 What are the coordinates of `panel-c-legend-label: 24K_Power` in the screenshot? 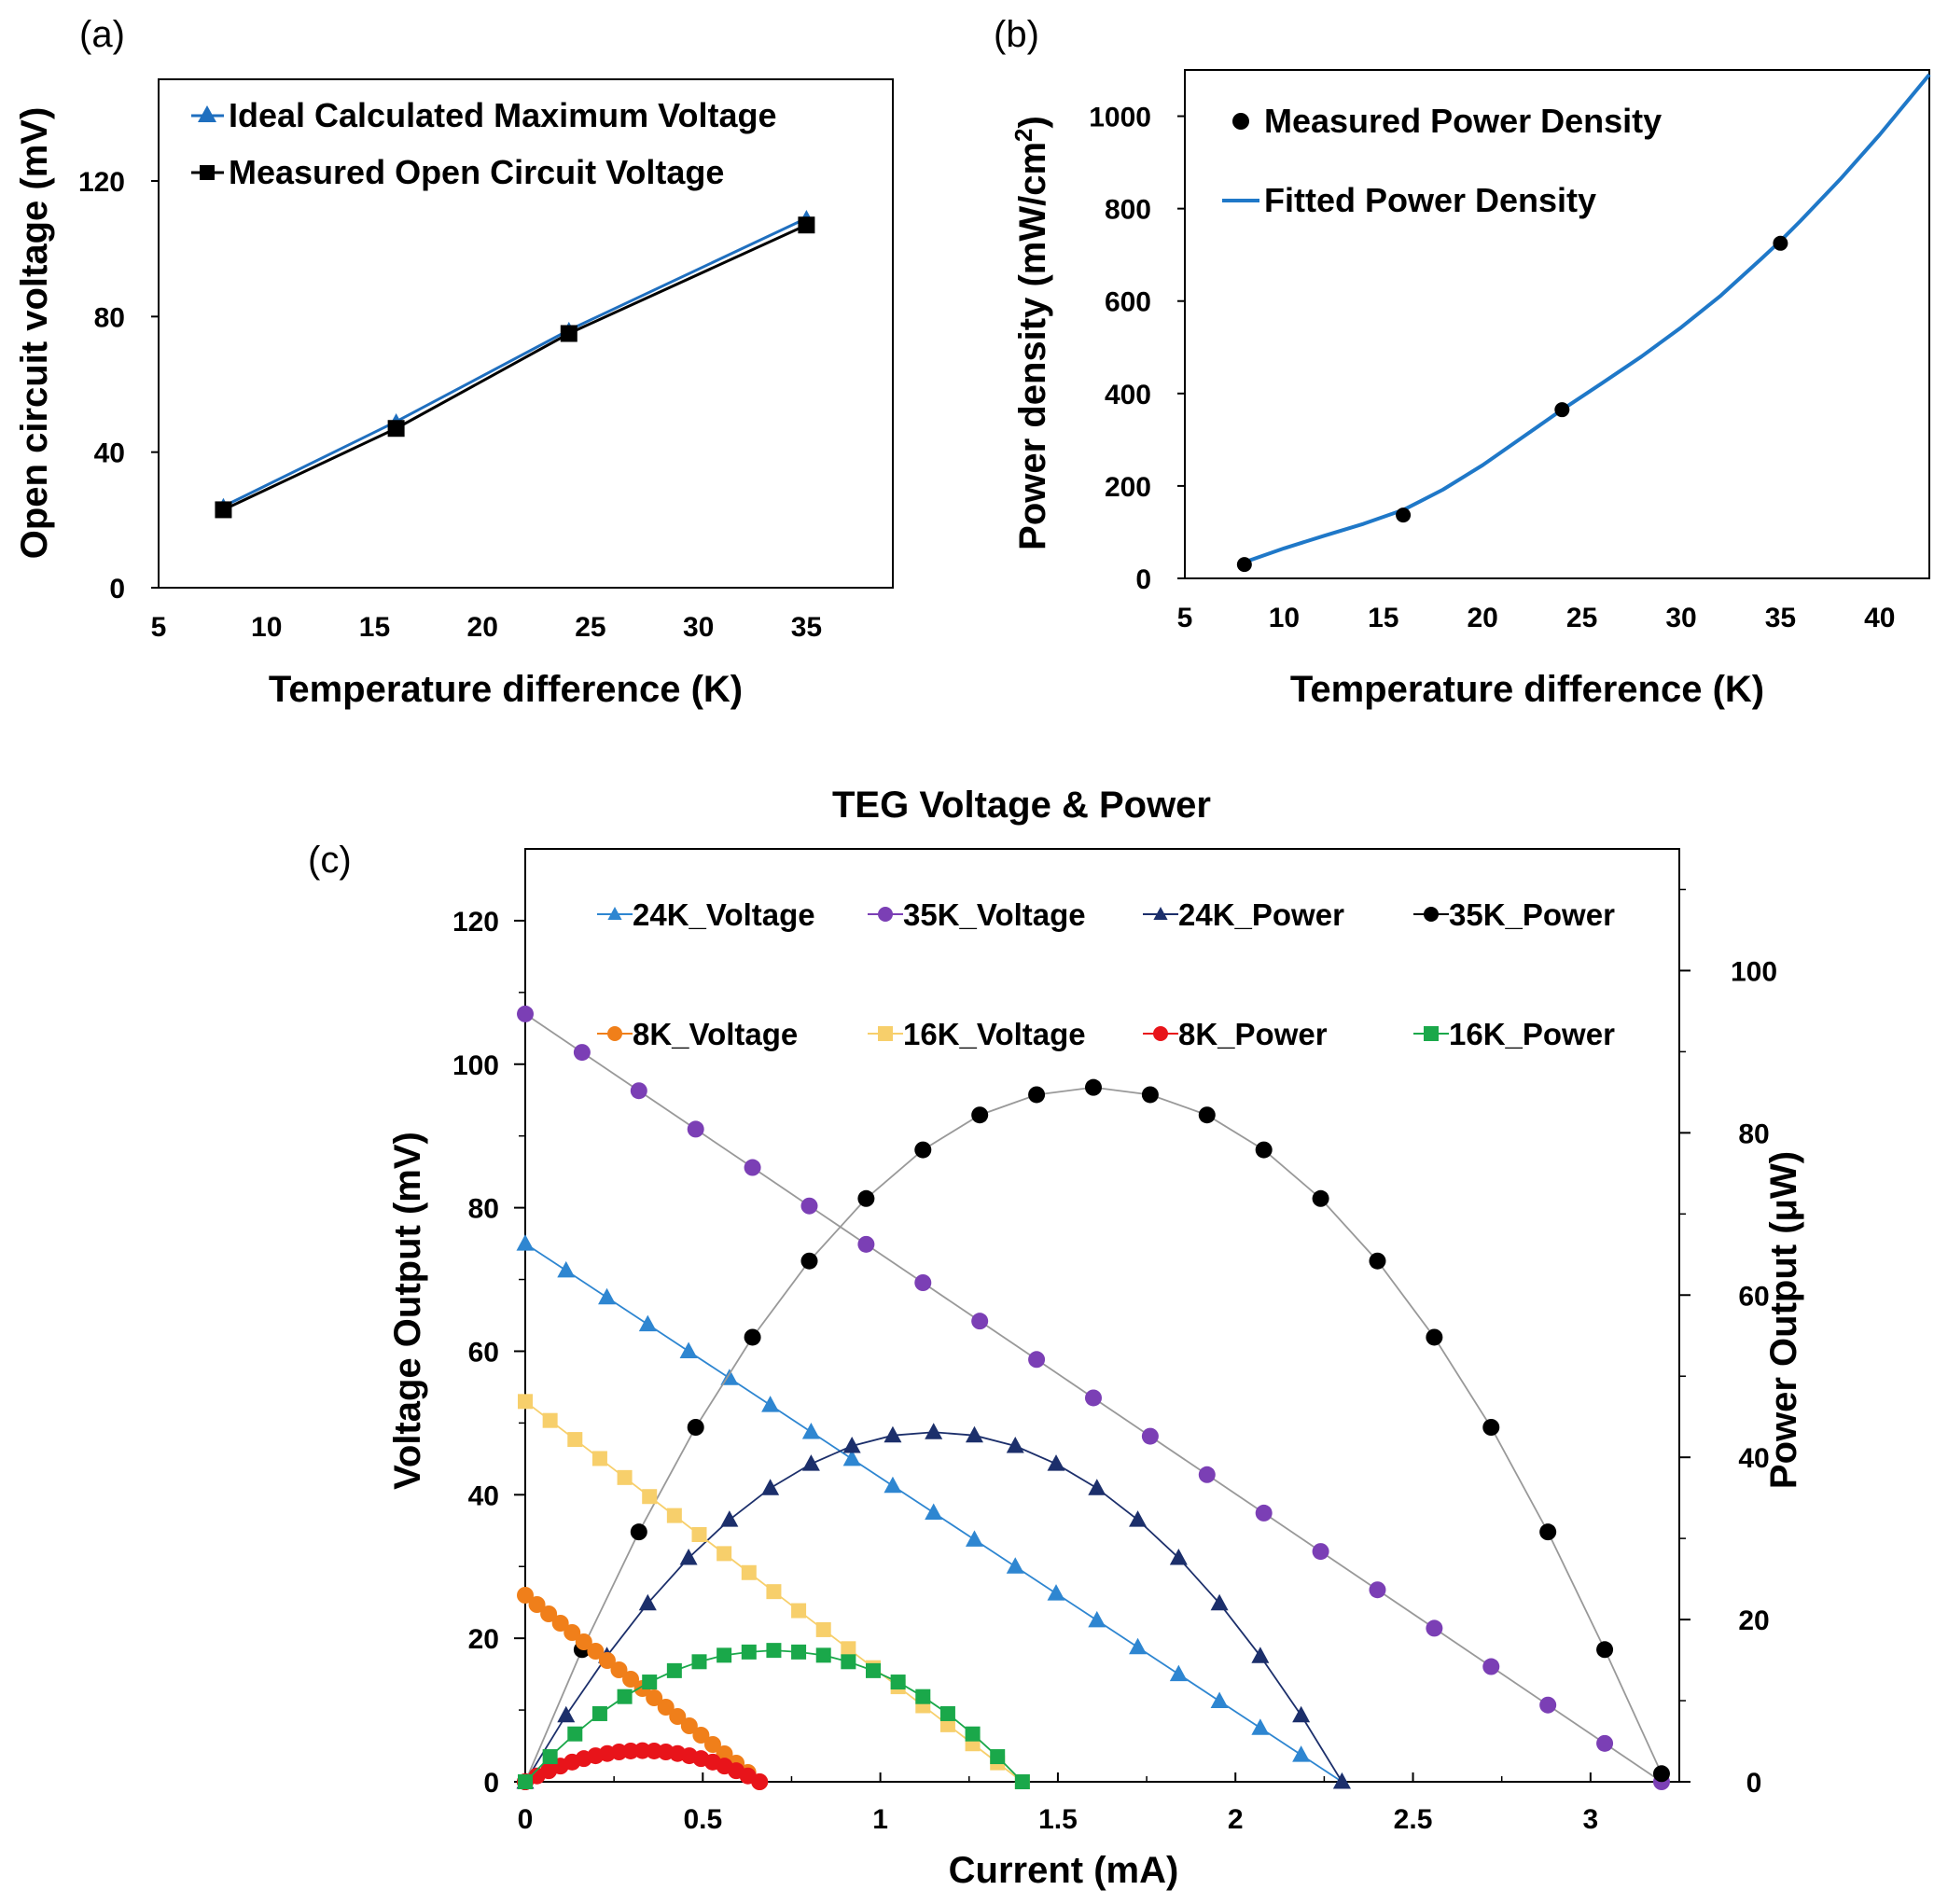 It's located at (1261, 914).